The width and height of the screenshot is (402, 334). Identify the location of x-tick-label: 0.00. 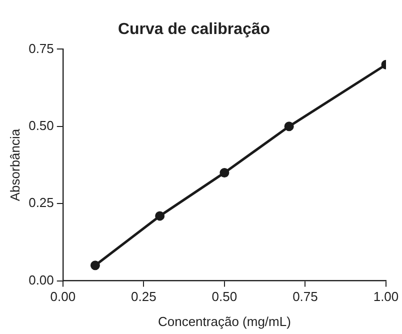
(63, 296).